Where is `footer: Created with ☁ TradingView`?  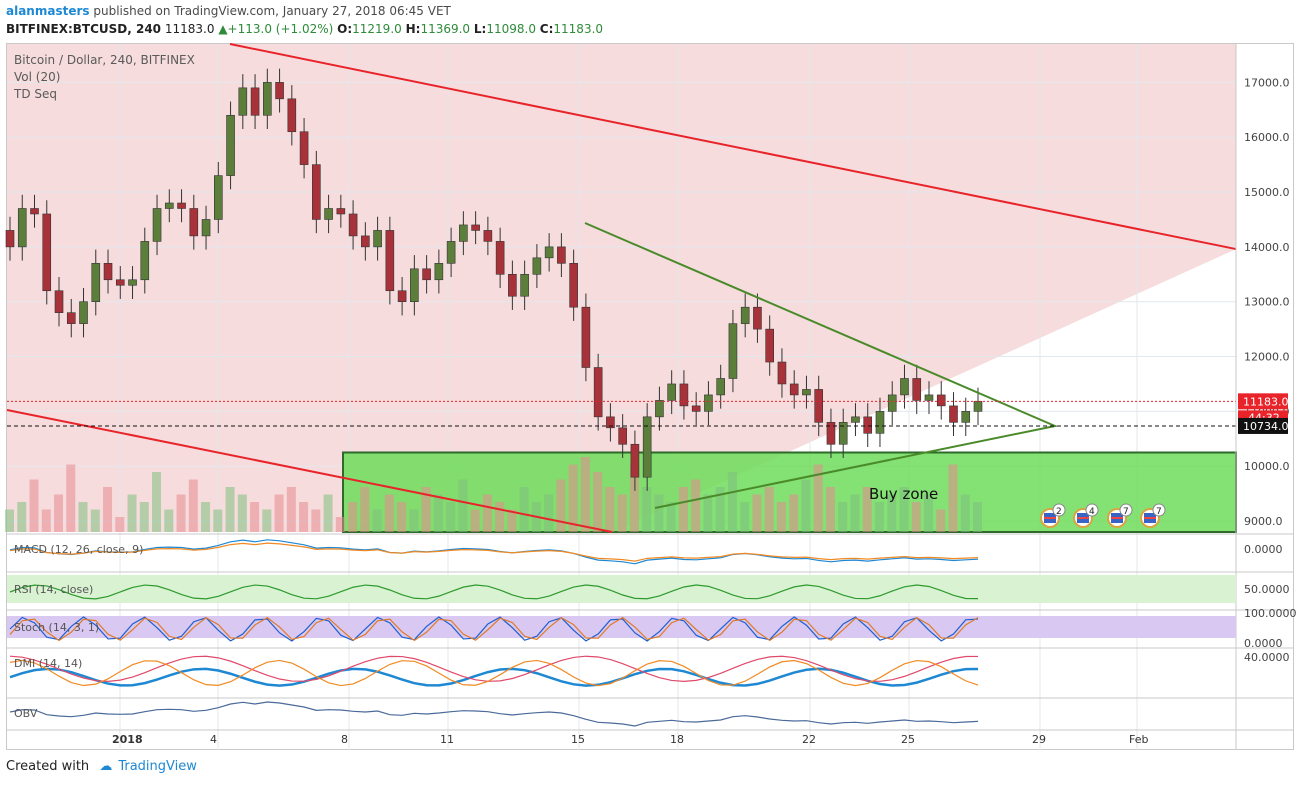
footer: Created with ☁ TradingView is located at coordinates (101, 766).